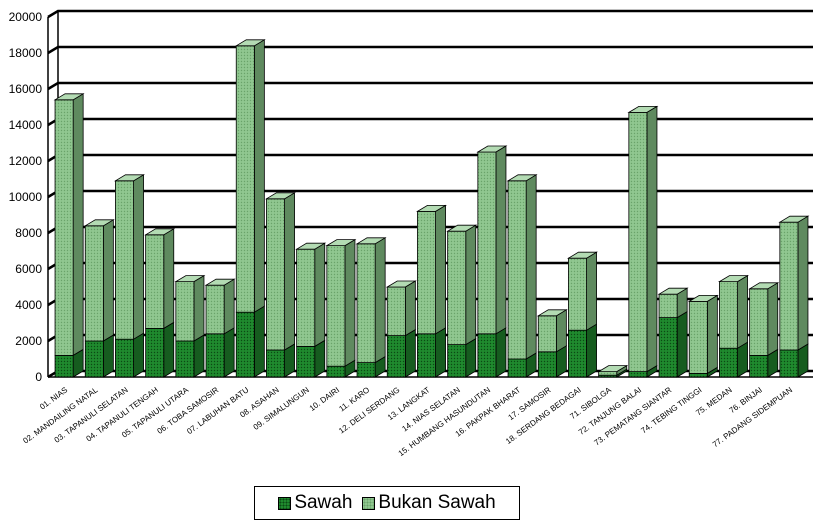 The height and width of the screenshot is (525, 821). Describe the element at coordinates (26, 161) in the screenshot. I see `y-tick-label: 12000` at that location.